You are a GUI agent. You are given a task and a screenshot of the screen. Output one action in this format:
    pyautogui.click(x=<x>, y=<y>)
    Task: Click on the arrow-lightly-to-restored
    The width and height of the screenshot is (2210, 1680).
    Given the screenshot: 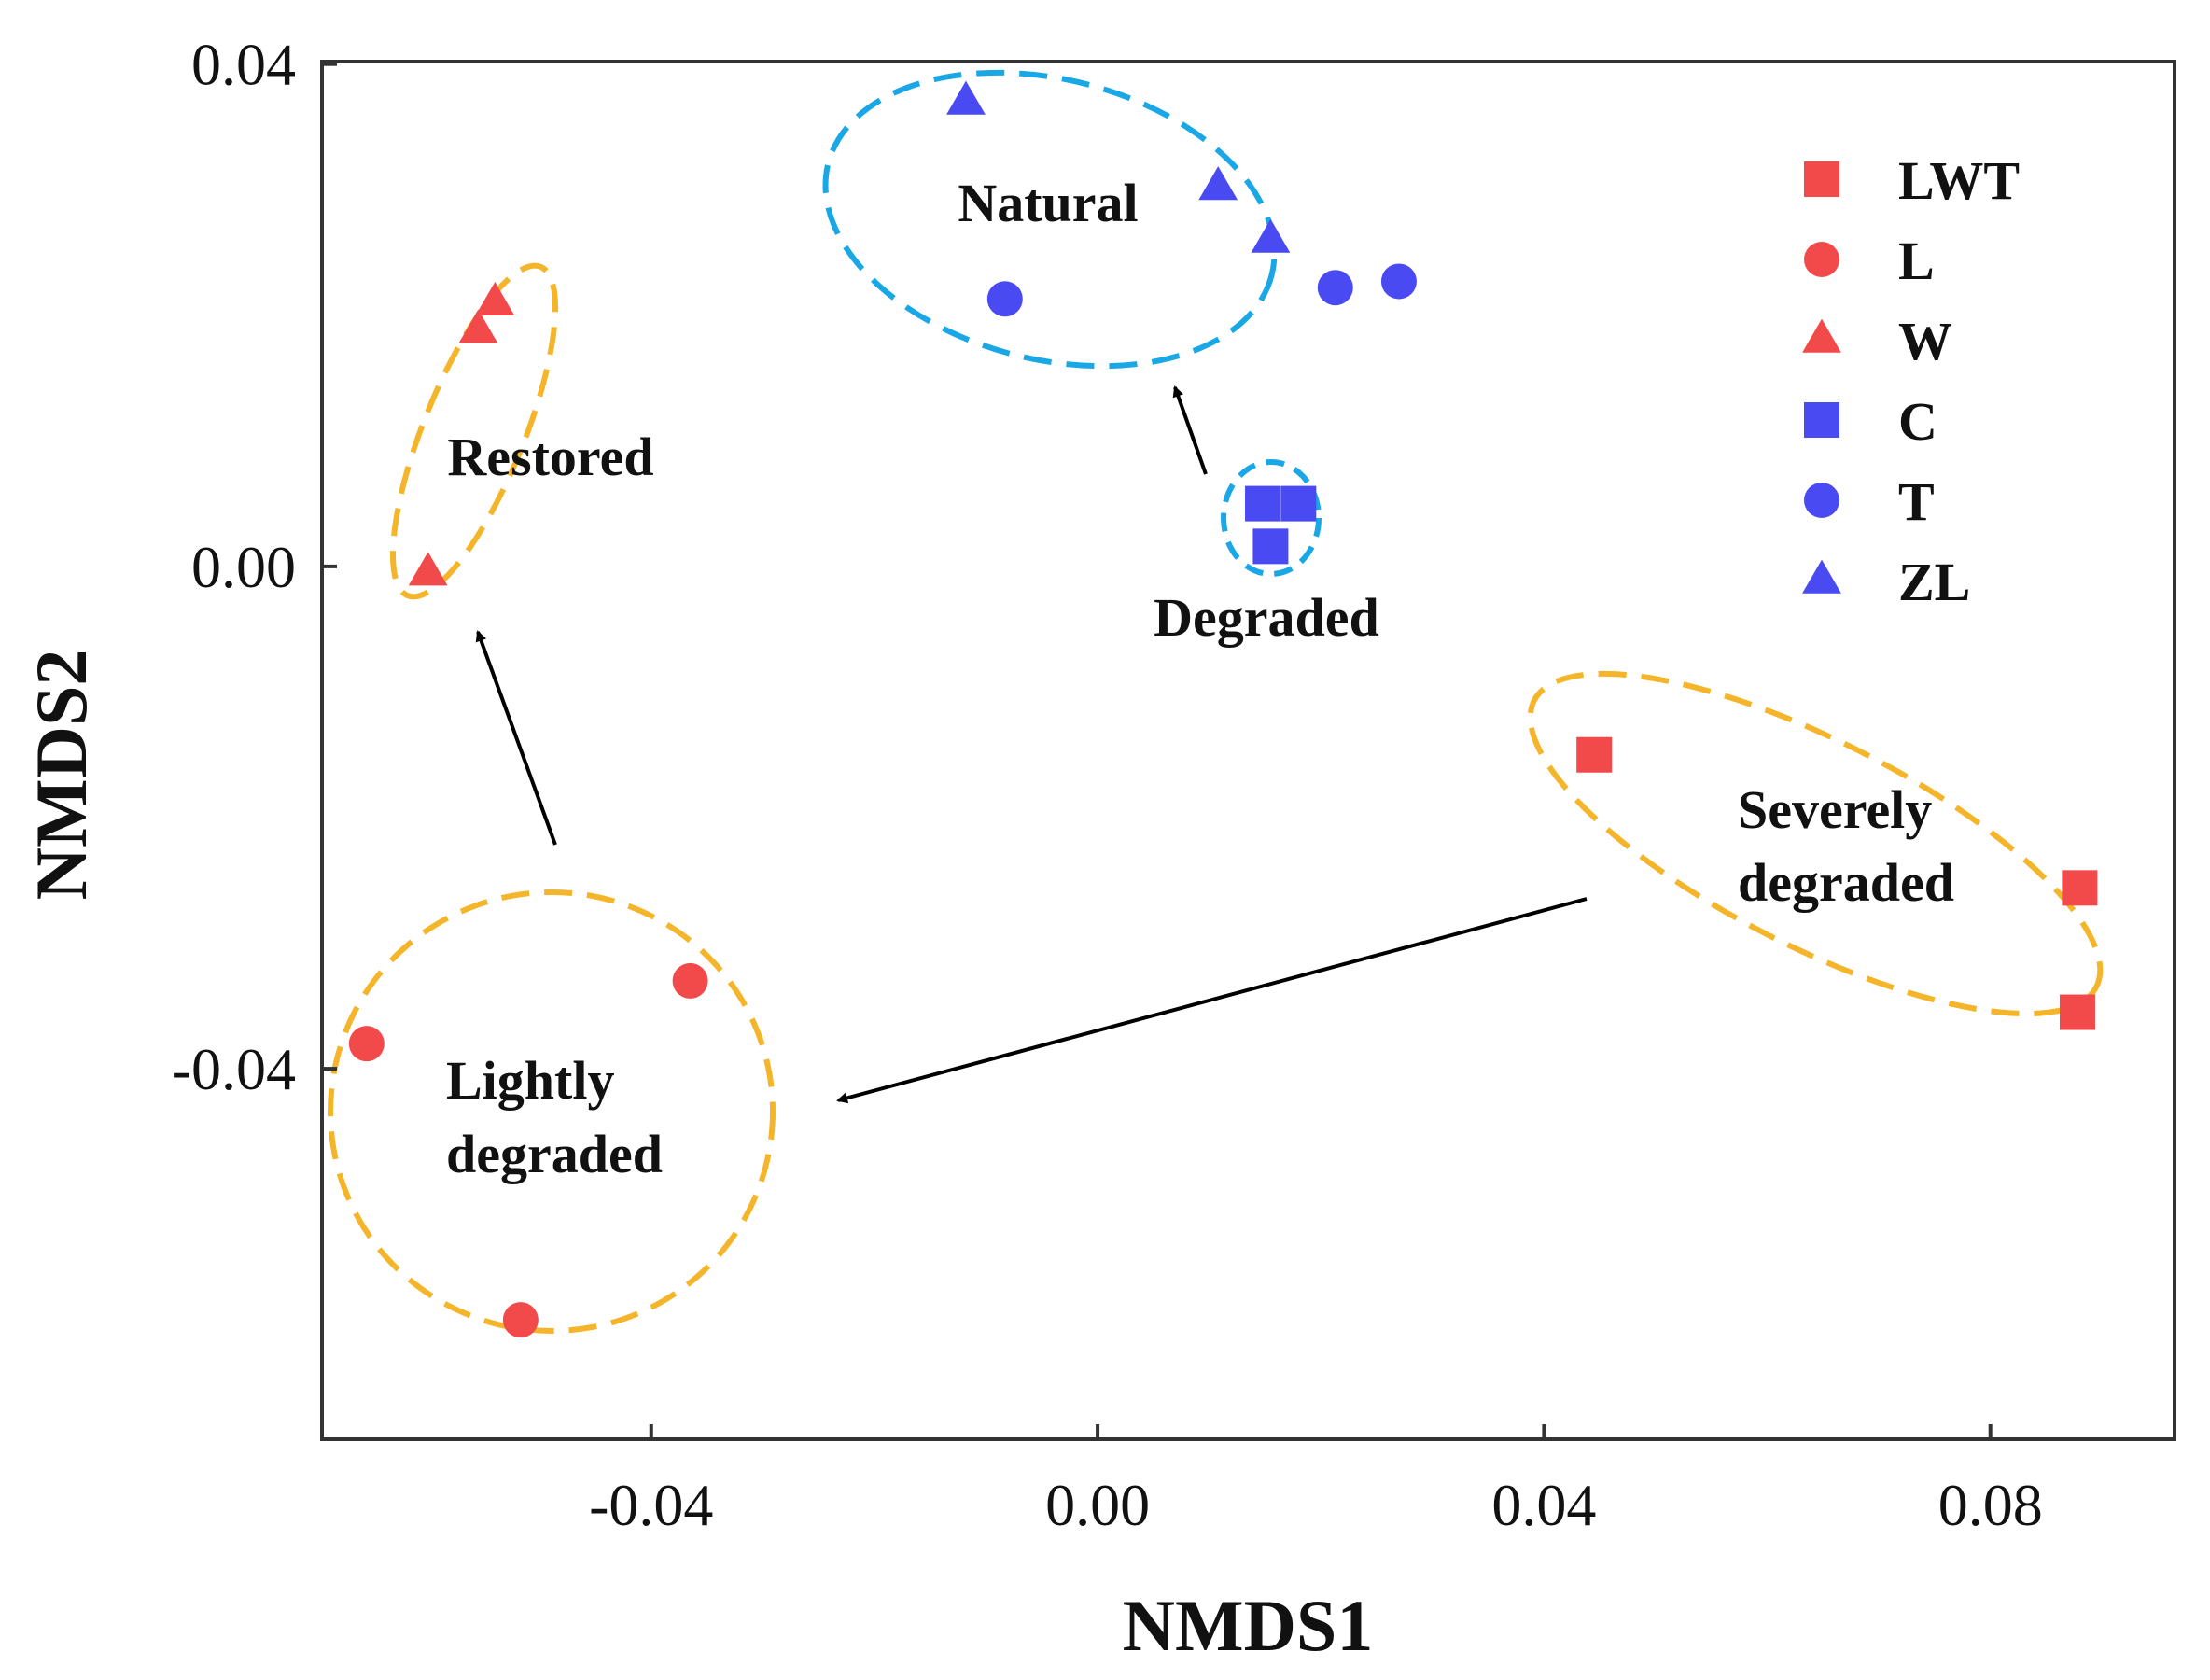 What is the action you would take?
    pyautogui.click(x=516, y=738)
    